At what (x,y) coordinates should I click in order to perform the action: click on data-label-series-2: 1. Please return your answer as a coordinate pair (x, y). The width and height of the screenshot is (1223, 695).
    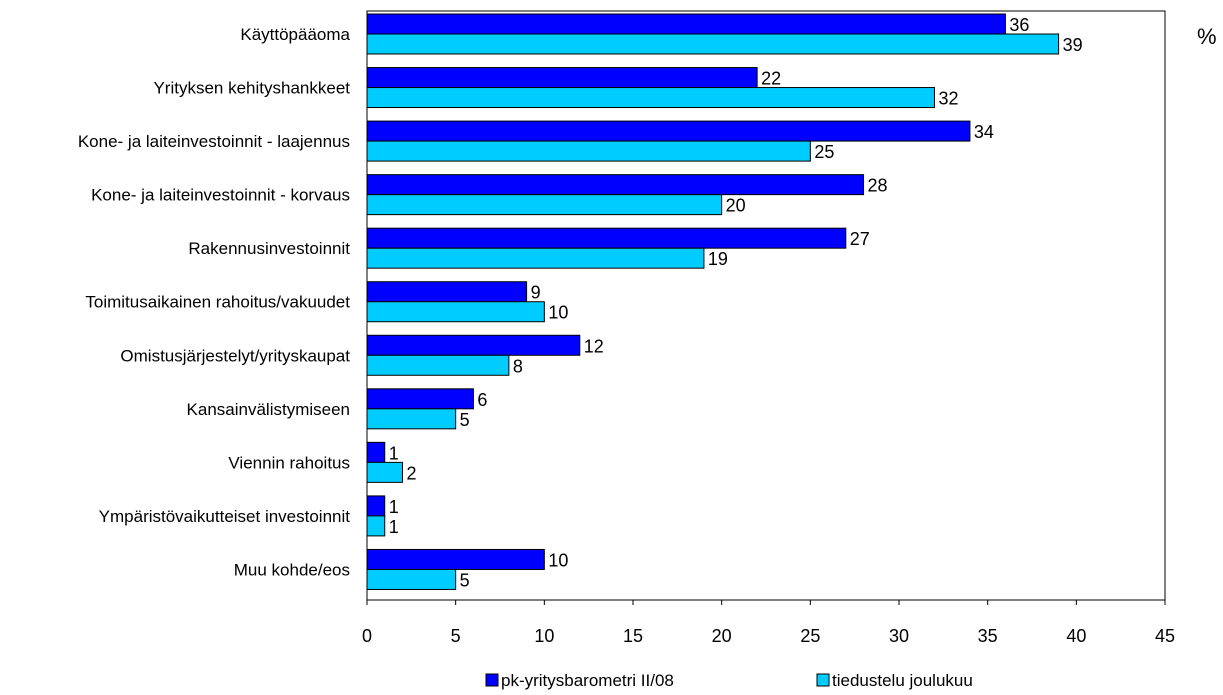
    Looking at the image, I should click on (394, 527).